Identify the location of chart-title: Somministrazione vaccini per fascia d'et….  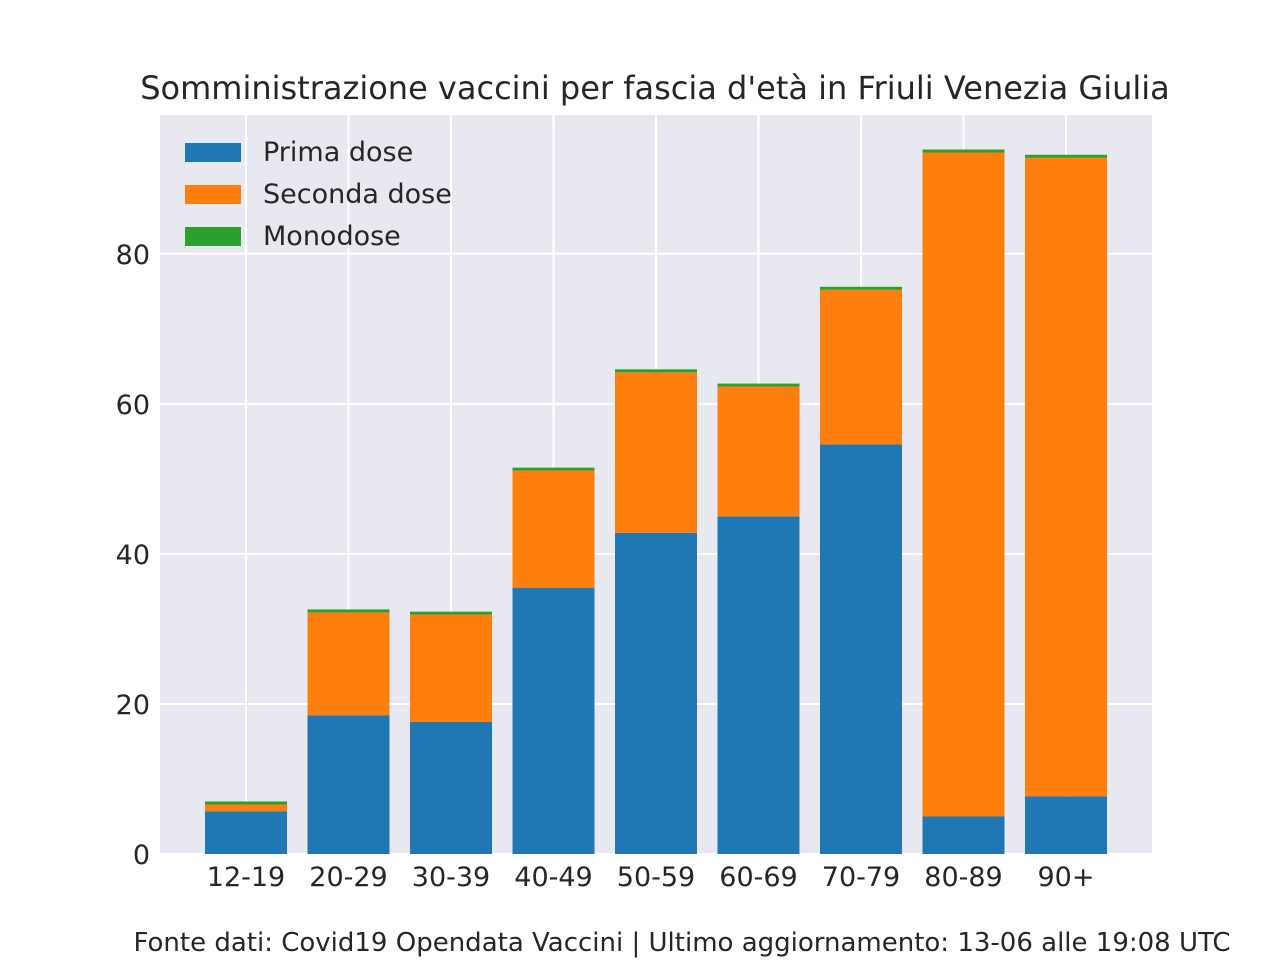
(655, 88).